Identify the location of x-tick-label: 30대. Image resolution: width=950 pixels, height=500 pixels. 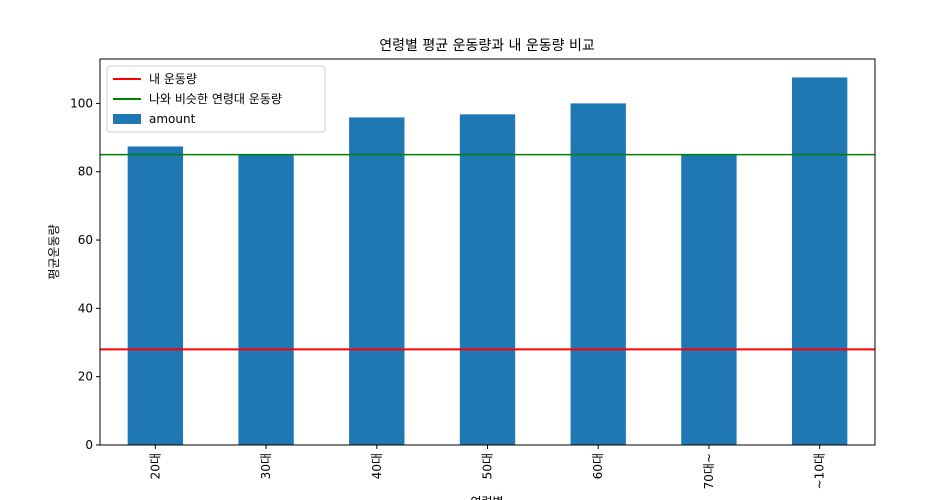
(266, 466).